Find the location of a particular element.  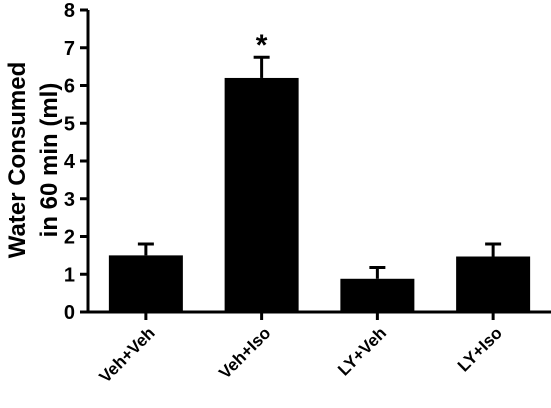

y-tick-label: 5 is located at coordinates (69, 124).